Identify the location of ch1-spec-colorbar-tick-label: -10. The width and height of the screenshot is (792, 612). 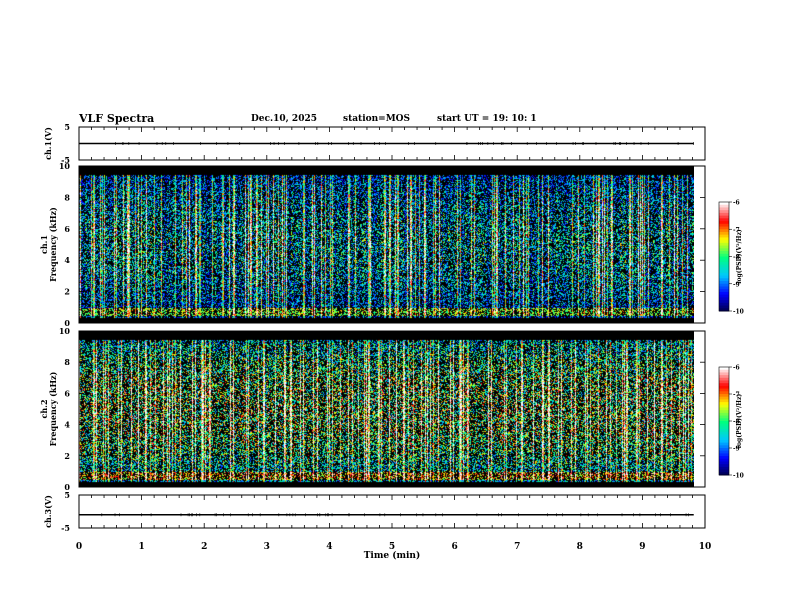
(738, 312).